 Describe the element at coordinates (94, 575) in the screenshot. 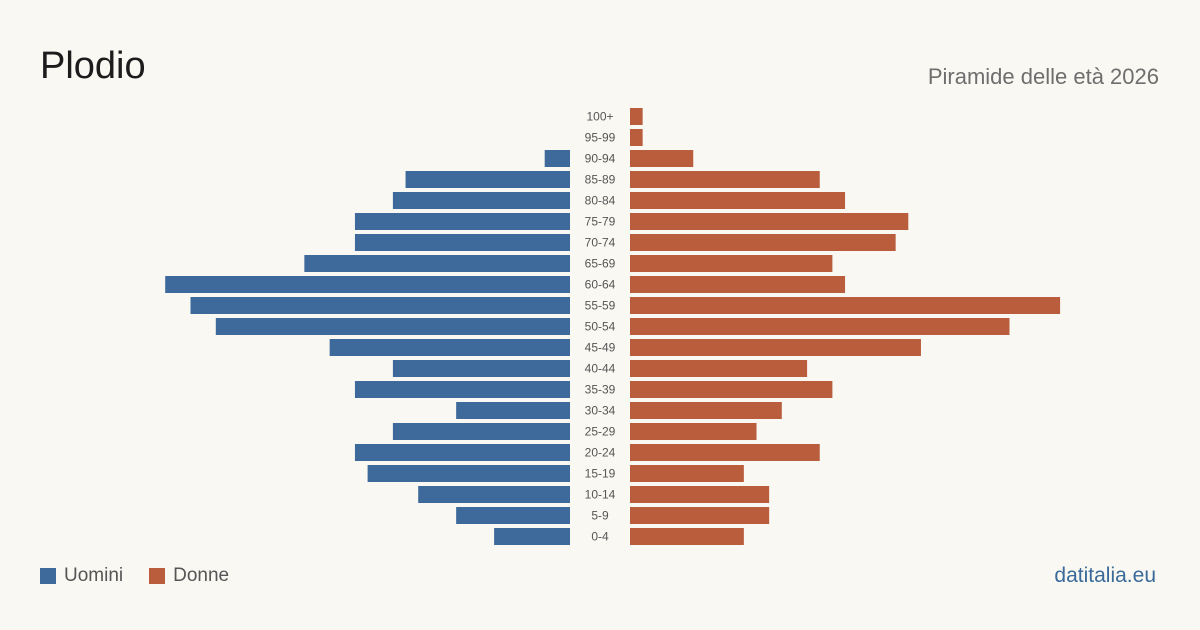

I see `legend-label-men: Uomini` at that location.